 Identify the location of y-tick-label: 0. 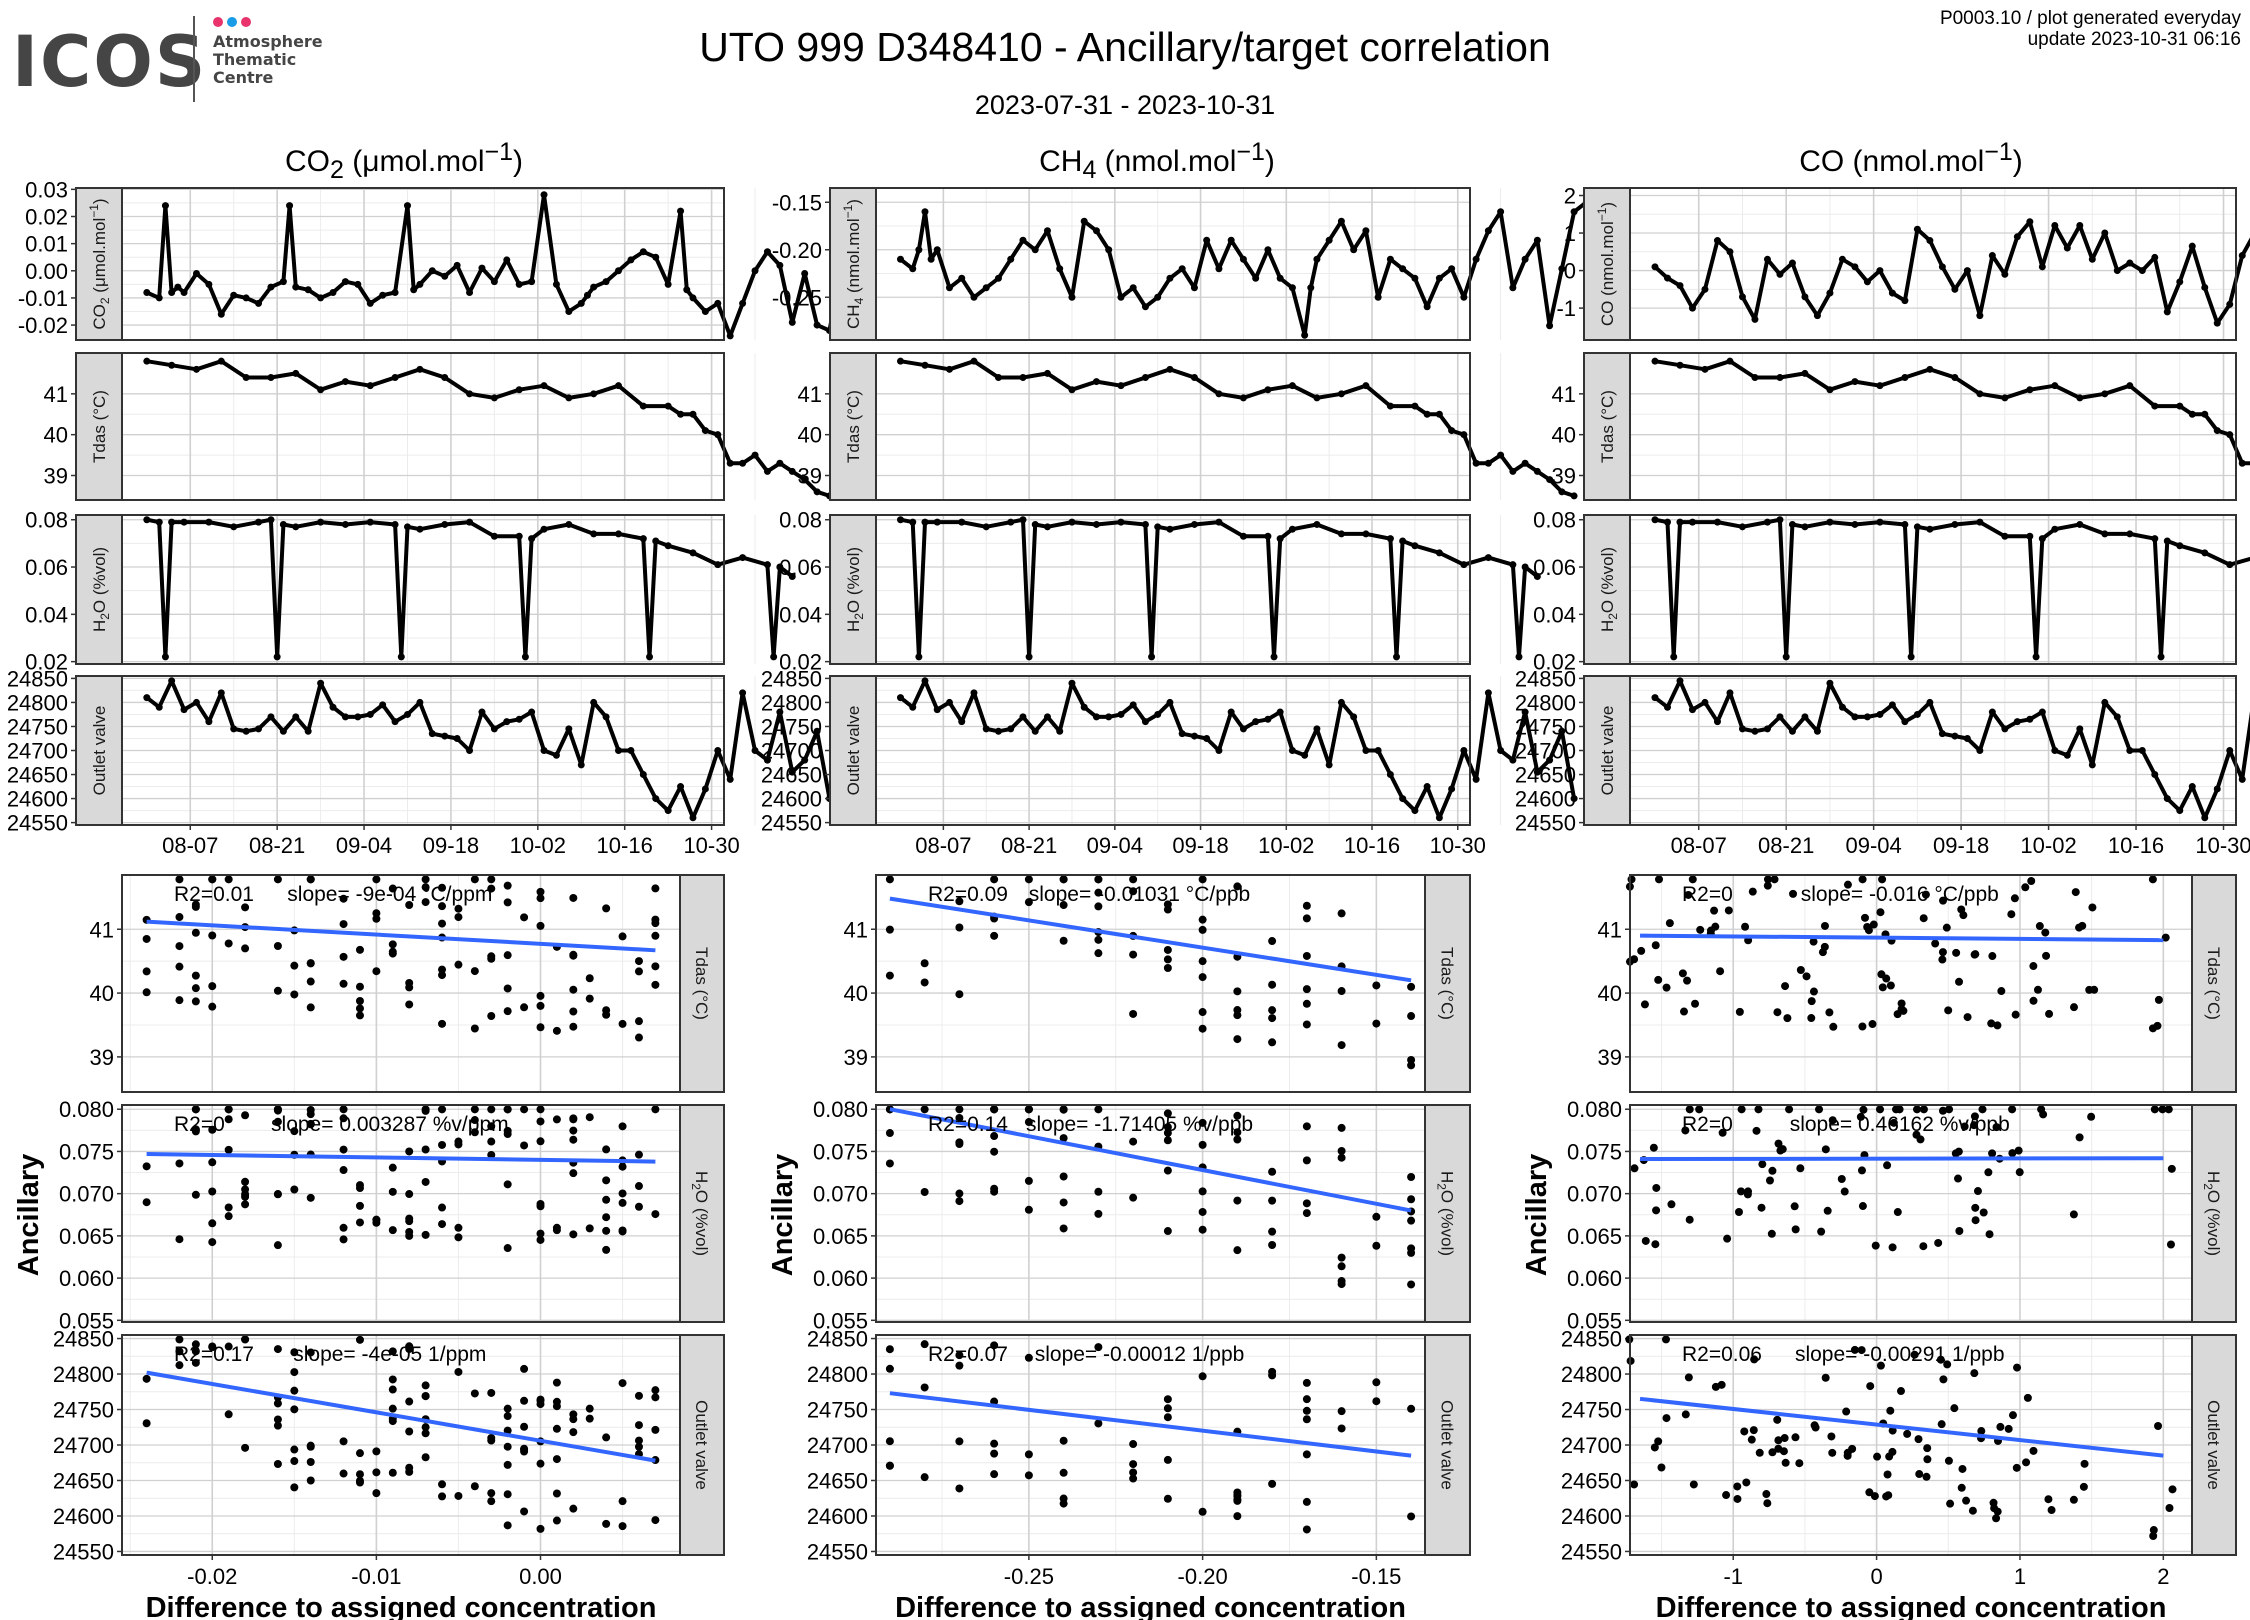
(1570, 271).